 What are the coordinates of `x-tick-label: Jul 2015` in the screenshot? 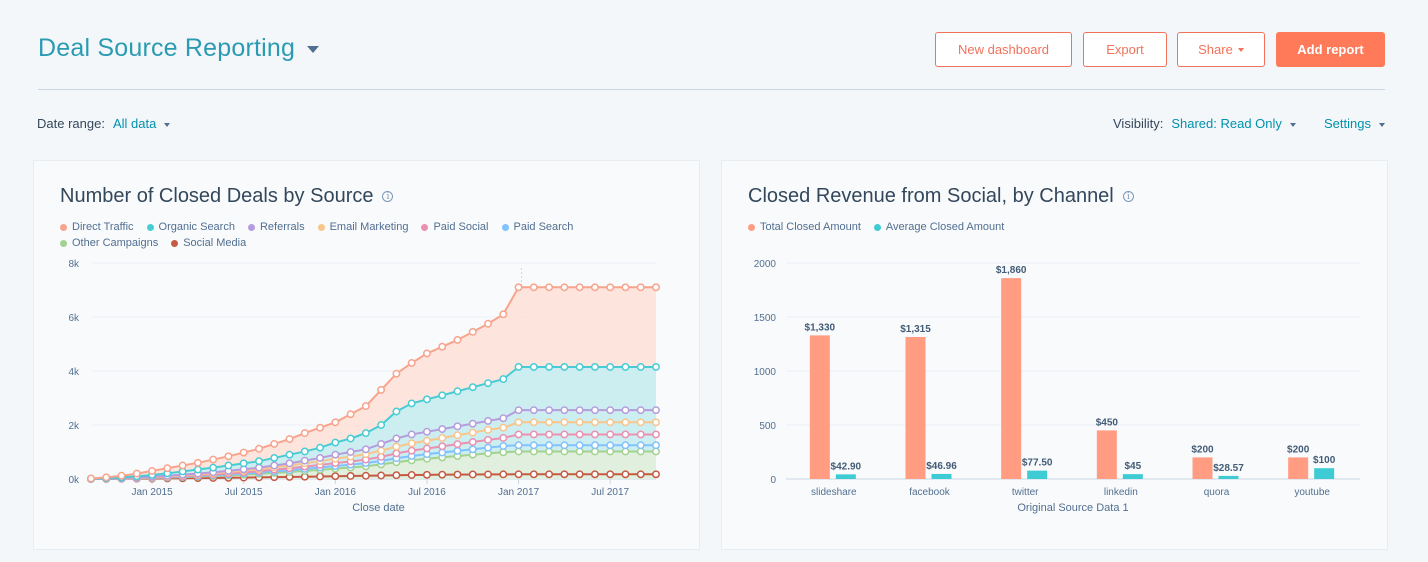 It's located at (244, 492).